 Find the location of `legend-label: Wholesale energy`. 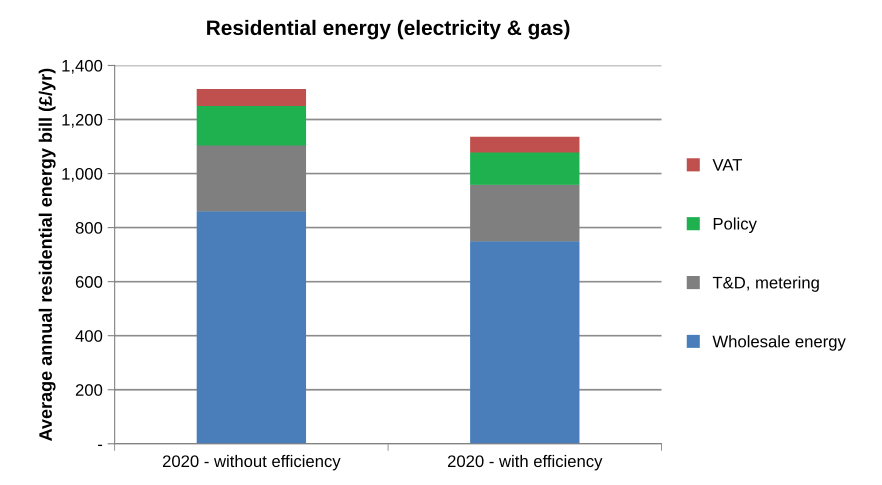

legend-label: Wholesale energy is located at coordinates (779, 343).